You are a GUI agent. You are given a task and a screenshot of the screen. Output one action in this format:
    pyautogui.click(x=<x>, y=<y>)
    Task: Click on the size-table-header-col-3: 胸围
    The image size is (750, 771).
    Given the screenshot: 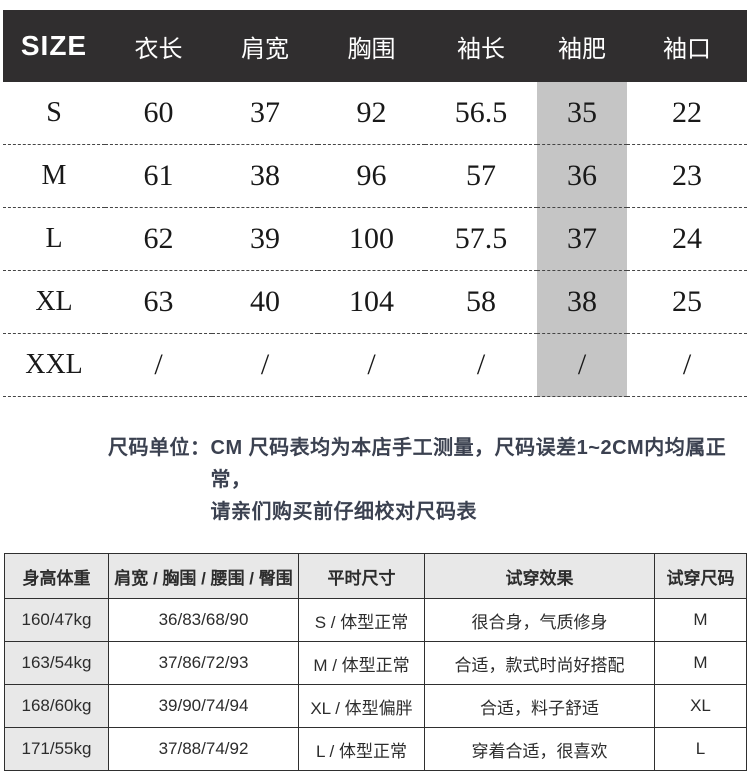 What is the action you would take?
    pyautogui.click(x=371, y=46)
    